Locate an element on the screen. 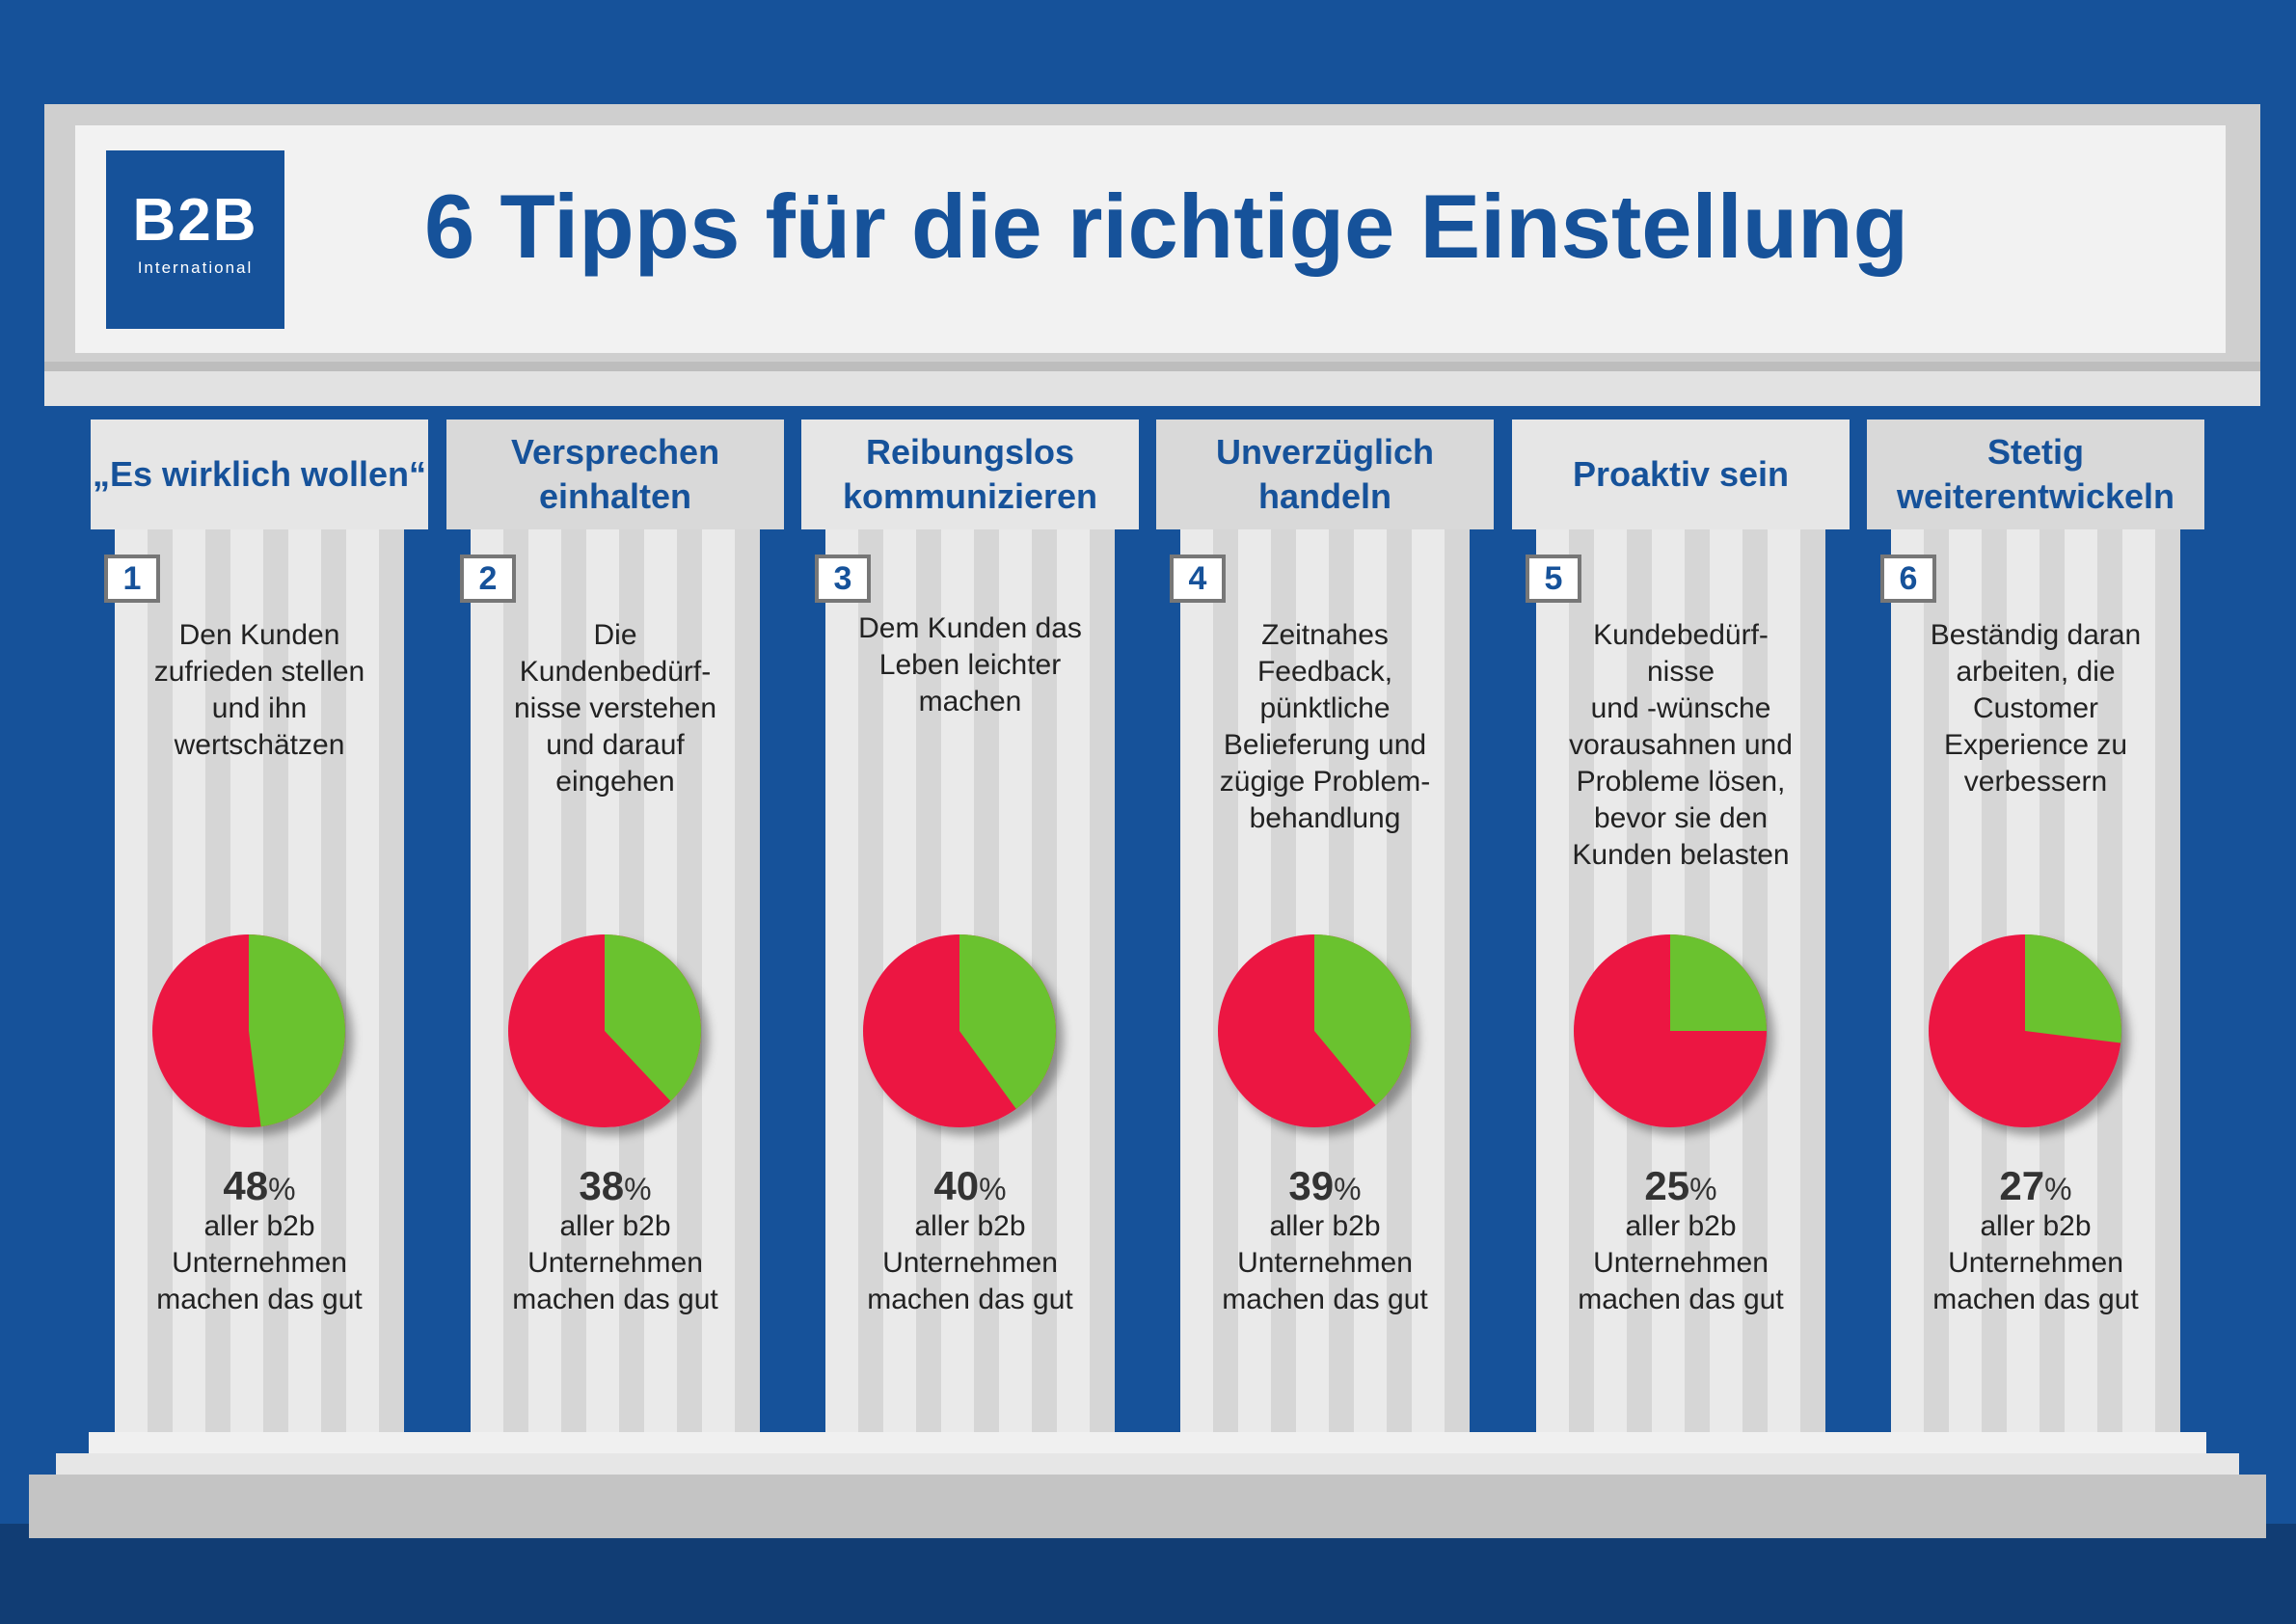 This screenshot has width=2296, height=1624. percent-label: 40% is located at coordinates (970, 1187).